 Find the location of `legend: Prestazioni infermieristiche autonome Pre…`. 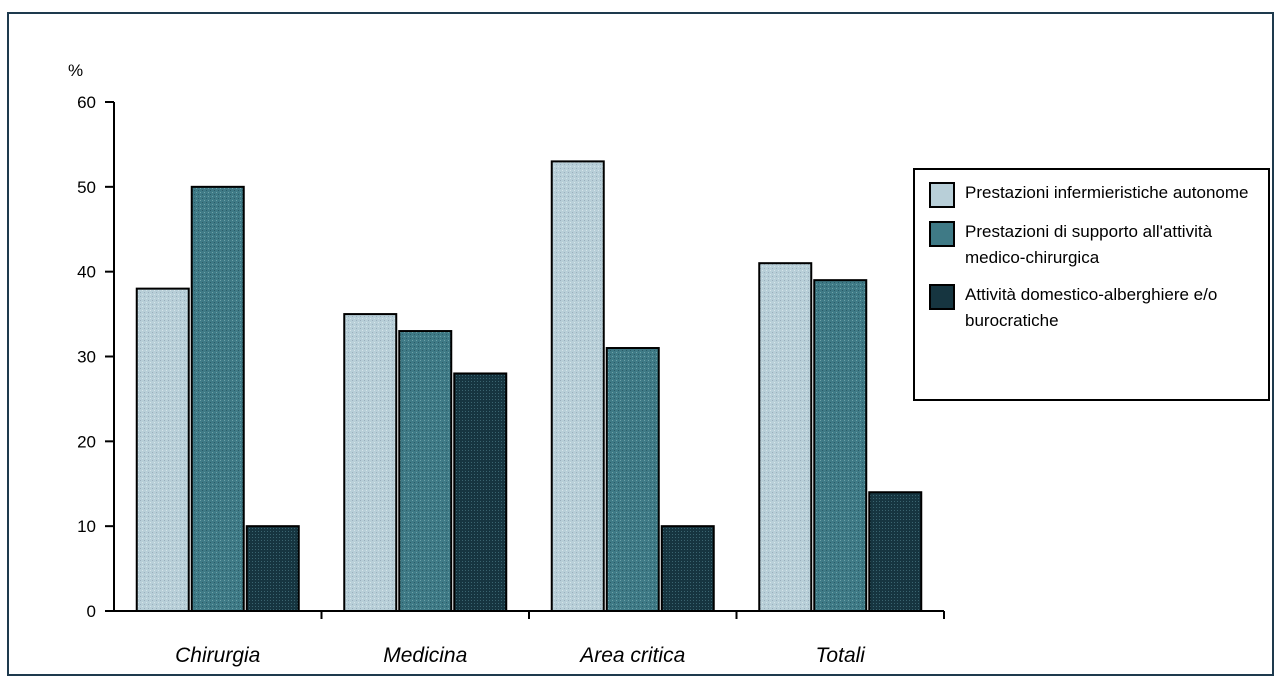

legend: Prestazioni infermieristiche autonome Pre… is located at coordinates (1091, 284).